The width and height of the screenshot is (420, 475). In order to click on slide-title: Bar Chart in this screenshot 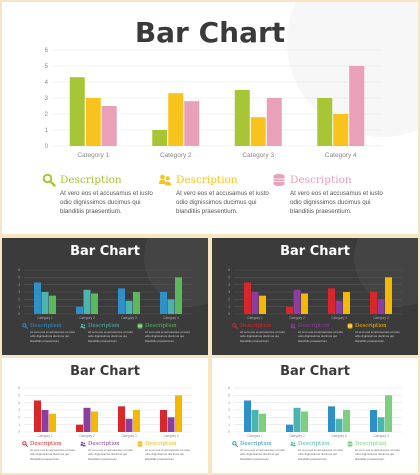, I will do `click(105, 251)`.